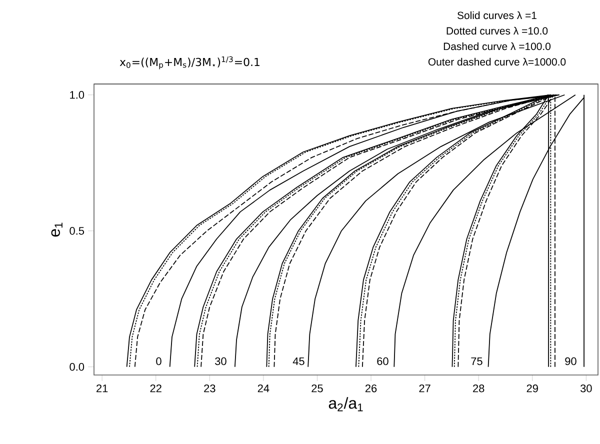 The width and height of the screenshot is (600, 444). Describe the element at coordinates (77, 366) in the screenshot. I see `y-tick-label: 0.0` at that location.